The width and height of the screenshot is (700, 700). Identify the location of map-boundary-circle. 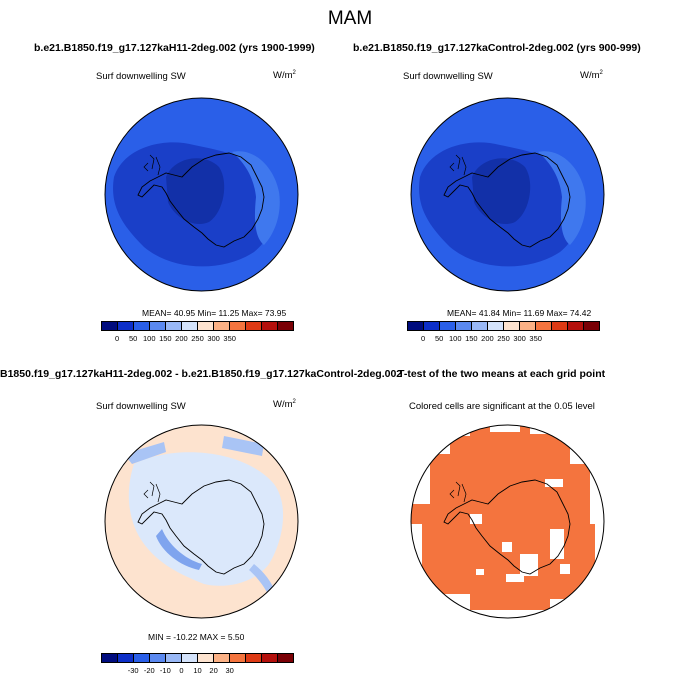
(507, 521).